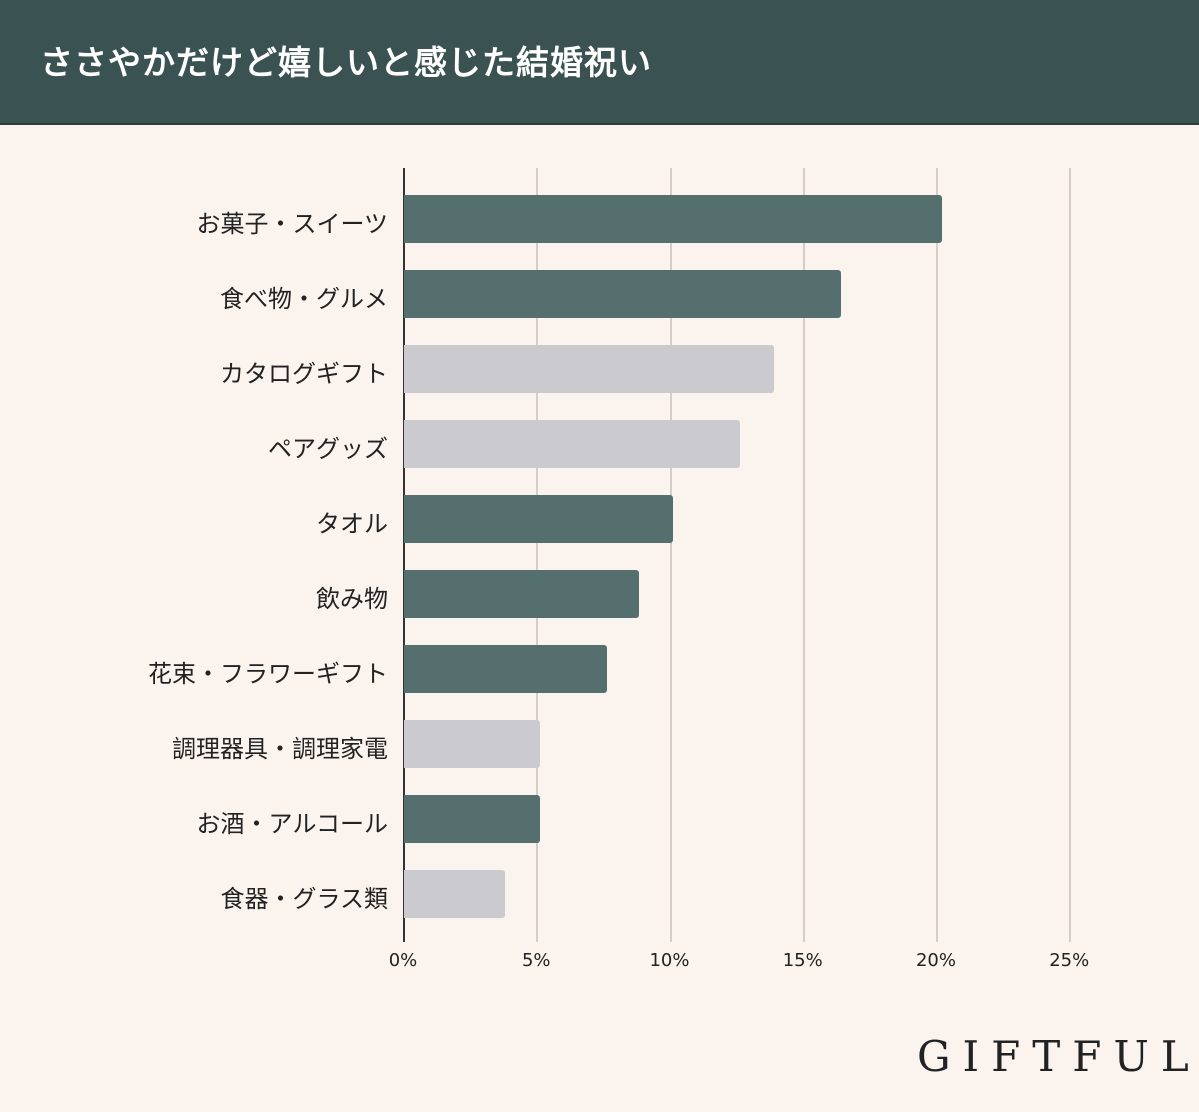 This screenshot has height=1112, width=1199. Describe the element at coordinates (304, 299) in the screenshot. I see `category-label: 食べ物・グルメ` at that location.